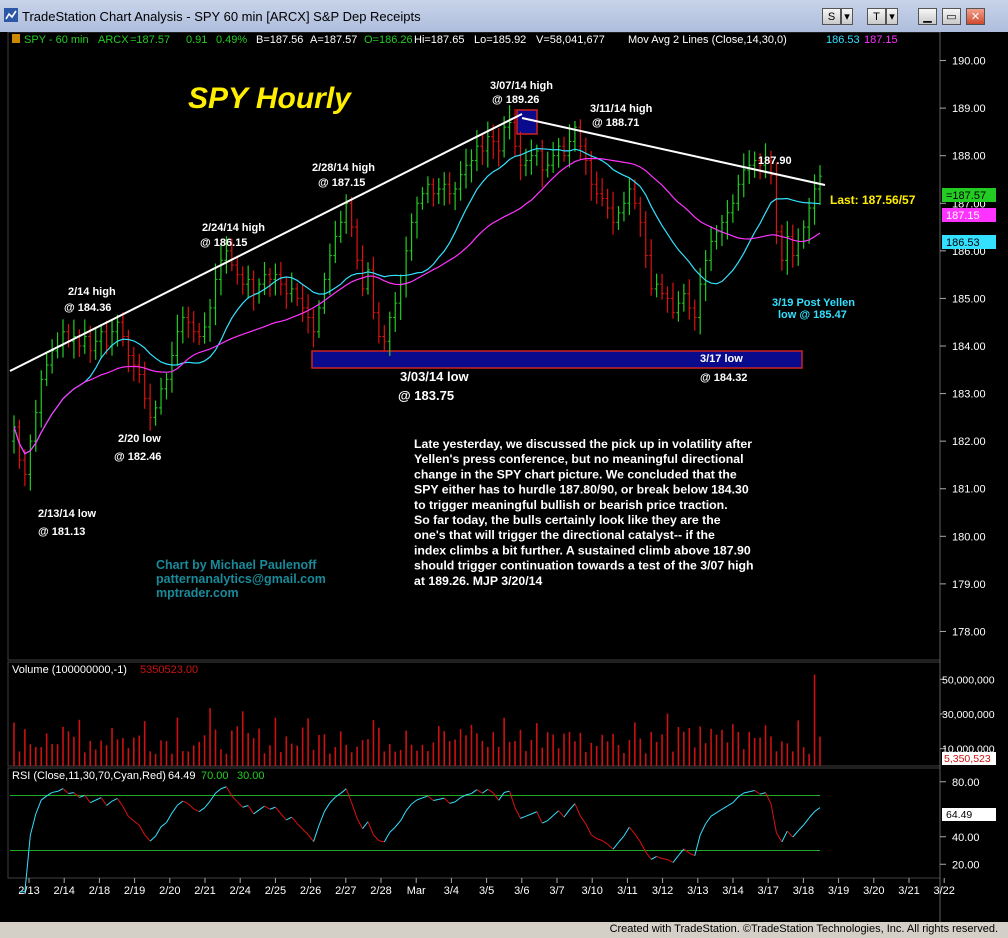 The height and width of the screenshot is (938, 1008). I want to click on volume-value: 5350523.00, so click(169, 670).